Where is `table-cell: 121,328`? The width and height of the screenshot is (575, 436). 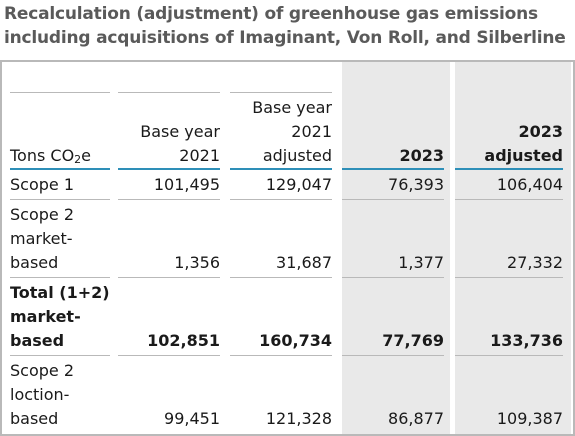 table-cell: 121,328 is located at coordinates (298, 418).